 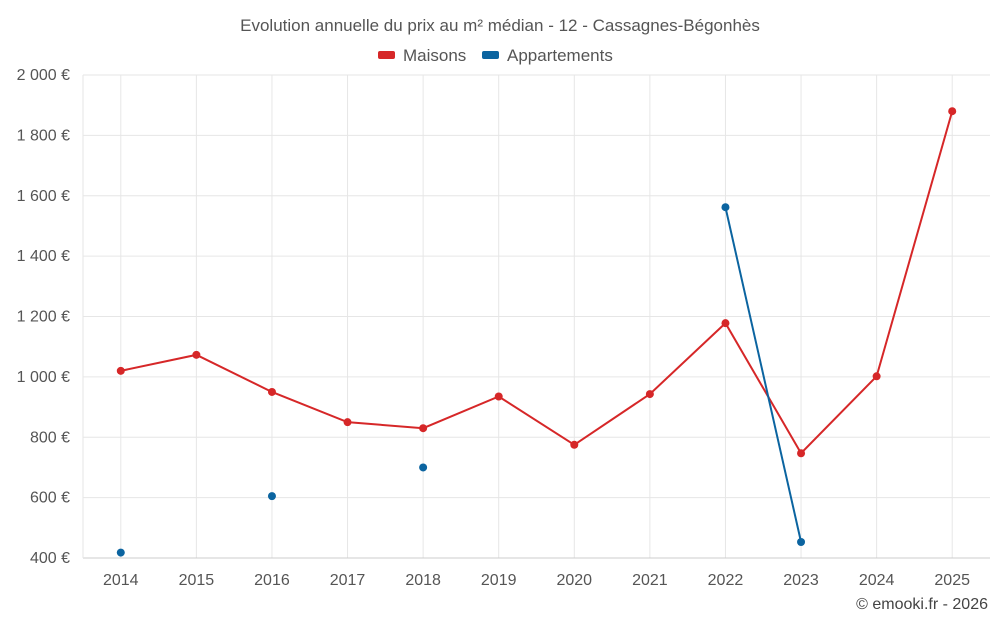 What do you see at coordinates (423, 580) in the screenshot?
I see `x-tick-label: 2018` at bounding box center [423, 580].